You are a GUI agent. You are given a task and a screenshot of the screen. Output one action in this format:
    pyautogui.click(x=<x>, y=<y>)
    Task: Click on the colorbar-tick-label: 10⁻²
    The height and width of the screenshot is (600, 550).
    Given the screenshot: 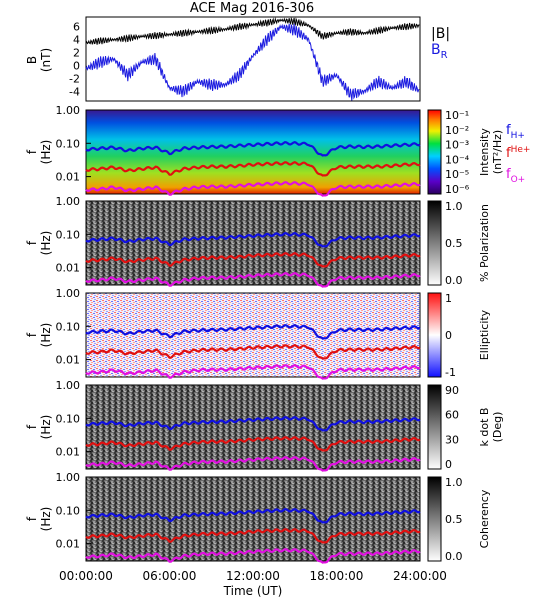 What is the action you would take?
    pyautogui.click(x=457, y=130)
    